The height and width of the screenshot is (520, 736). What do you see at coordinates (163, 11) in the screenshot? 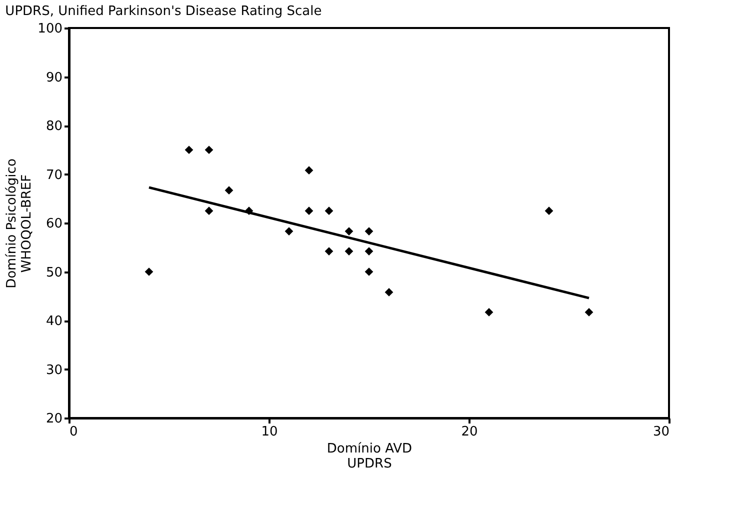
I see `text: UPDRS, Unified Parkinson's Disease Rating Scale` at bounding box center [163, 11].